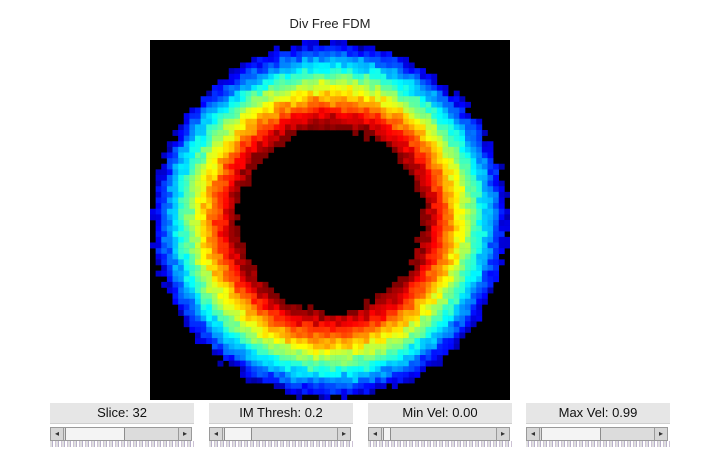 Image resolution: width=720 pixels, height=449 pixels. I want to click on im-thresh-slider: ◂ ▸, so click(280, 434).